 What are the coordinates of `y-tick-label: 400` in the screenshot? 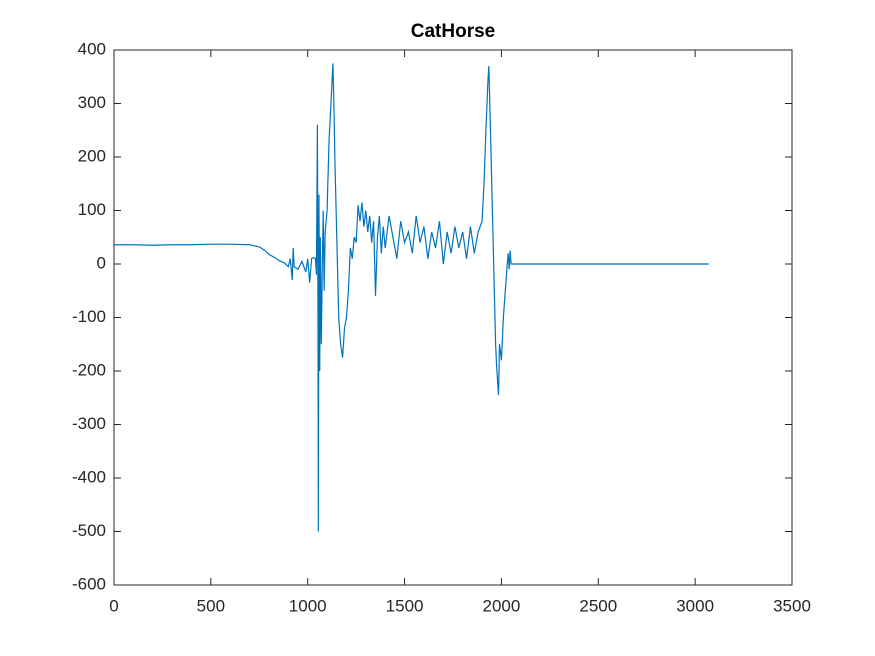 It's located at (92, 48).